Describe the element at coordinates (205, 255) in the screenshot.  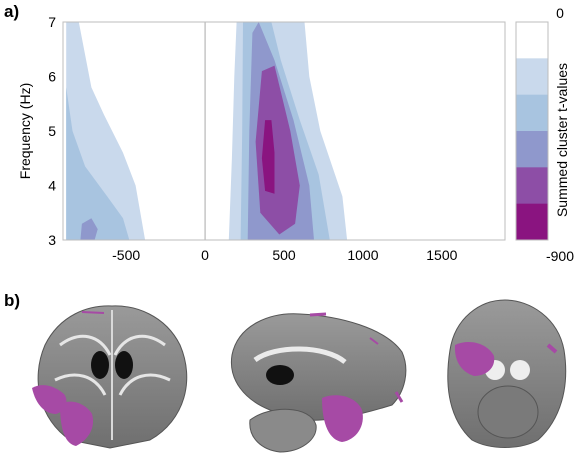
I see `x-tick-label: 0` at that location.